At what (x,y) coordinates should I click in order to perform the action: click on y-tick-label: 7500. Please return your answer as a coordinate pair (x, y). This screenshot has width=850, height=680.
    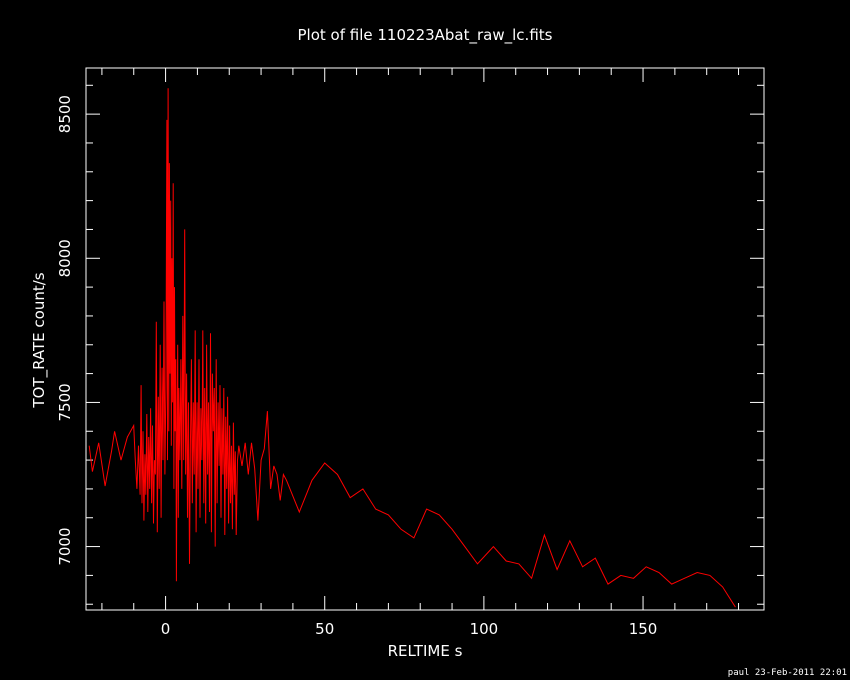
    Looking at the image, I should click on (65, 402).